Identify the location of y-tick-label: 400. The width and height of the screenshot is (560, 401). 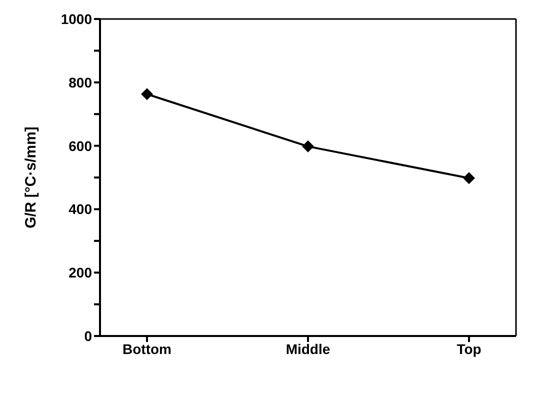
(80, 209).